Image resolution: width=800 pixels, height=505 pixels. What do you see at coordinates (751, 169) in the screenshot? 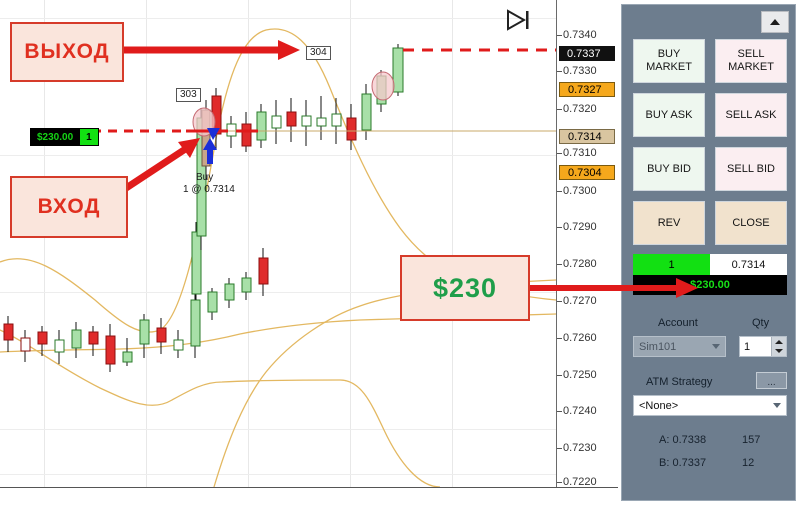
I see `sell-bid-button: SELL BID` at bounding box center [751, 169].